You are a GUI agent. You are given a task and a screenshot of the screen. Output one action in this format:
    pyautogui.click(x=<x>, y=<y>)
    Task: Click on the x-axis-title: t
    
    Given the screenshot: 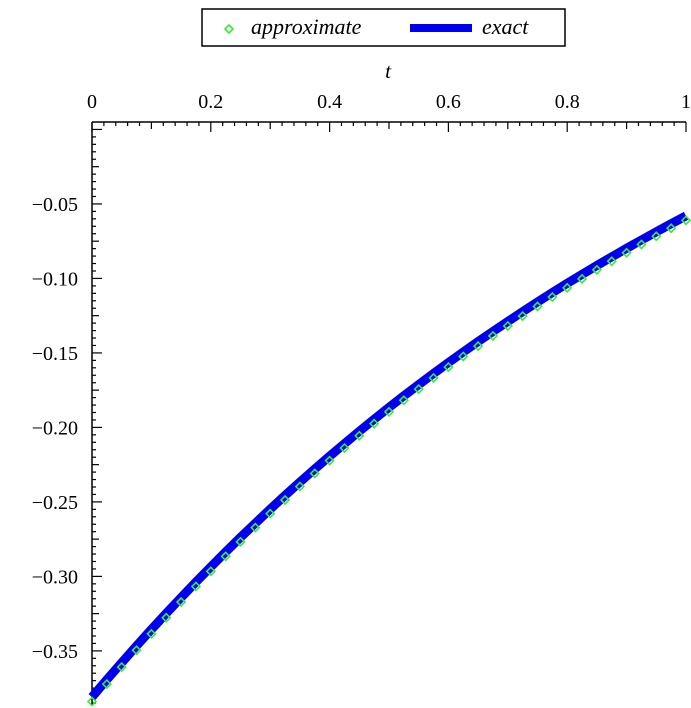 What is the action you would take?
    pyautogui.click(x=388, y=71)
    